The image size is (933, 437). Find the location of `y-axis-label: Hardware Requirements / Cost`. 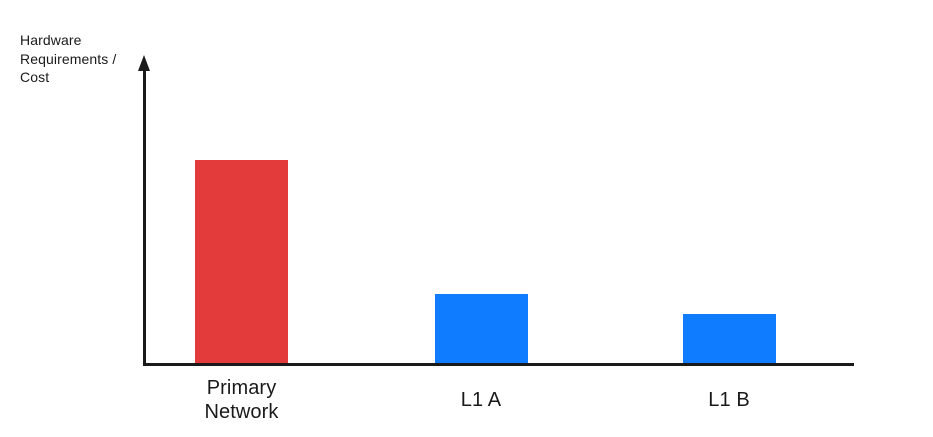

y-axis-label: Hardware Requirements / Cost is located at coordinates (68, 58).